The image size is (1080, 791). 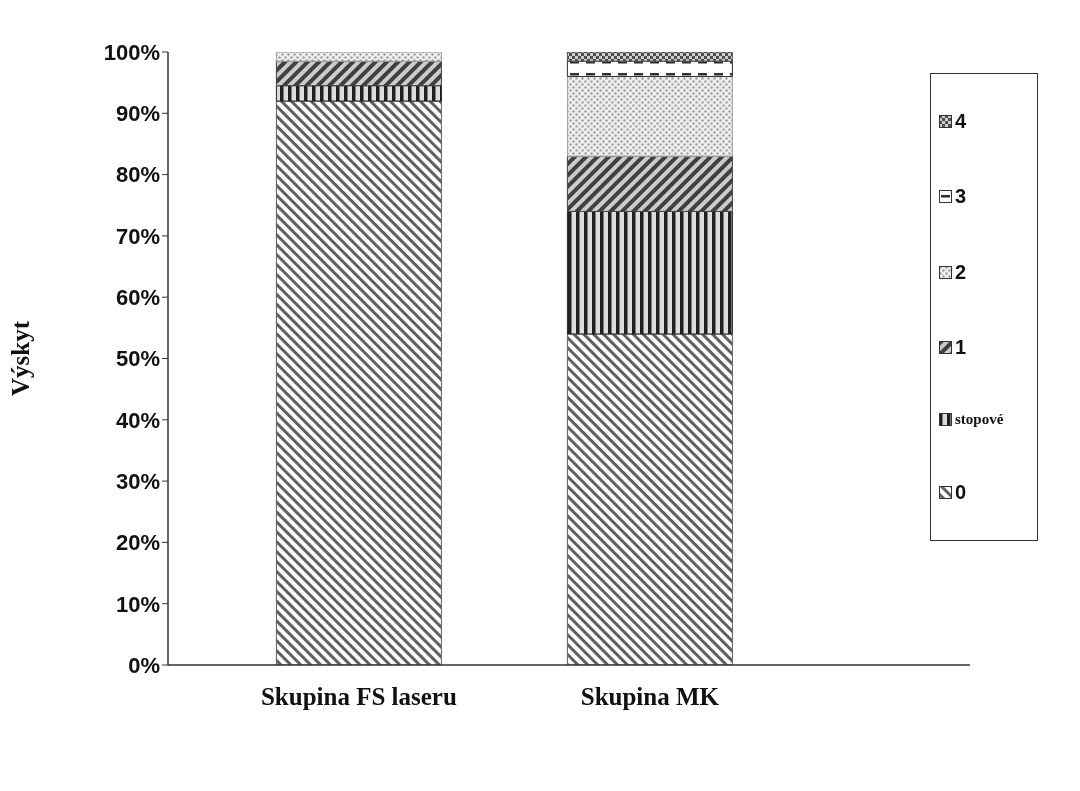 I want to click on y-axis-title: Výskyt, so click(x=20, y=358).